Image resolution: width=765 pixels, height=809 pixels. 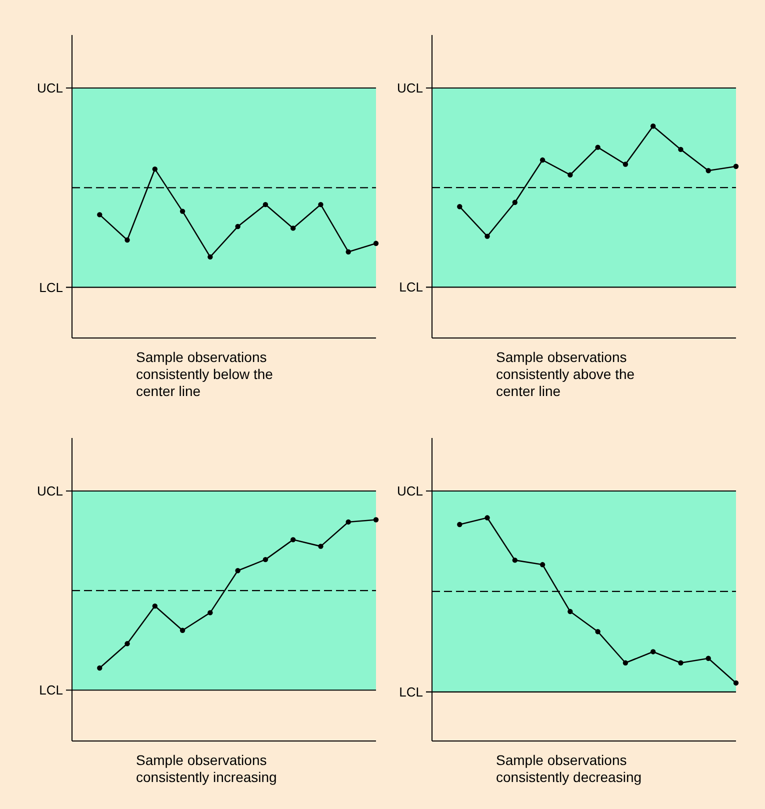 I want to click on x-axis-title: Sample observations consistently increasing, so click(x=206, y=768).